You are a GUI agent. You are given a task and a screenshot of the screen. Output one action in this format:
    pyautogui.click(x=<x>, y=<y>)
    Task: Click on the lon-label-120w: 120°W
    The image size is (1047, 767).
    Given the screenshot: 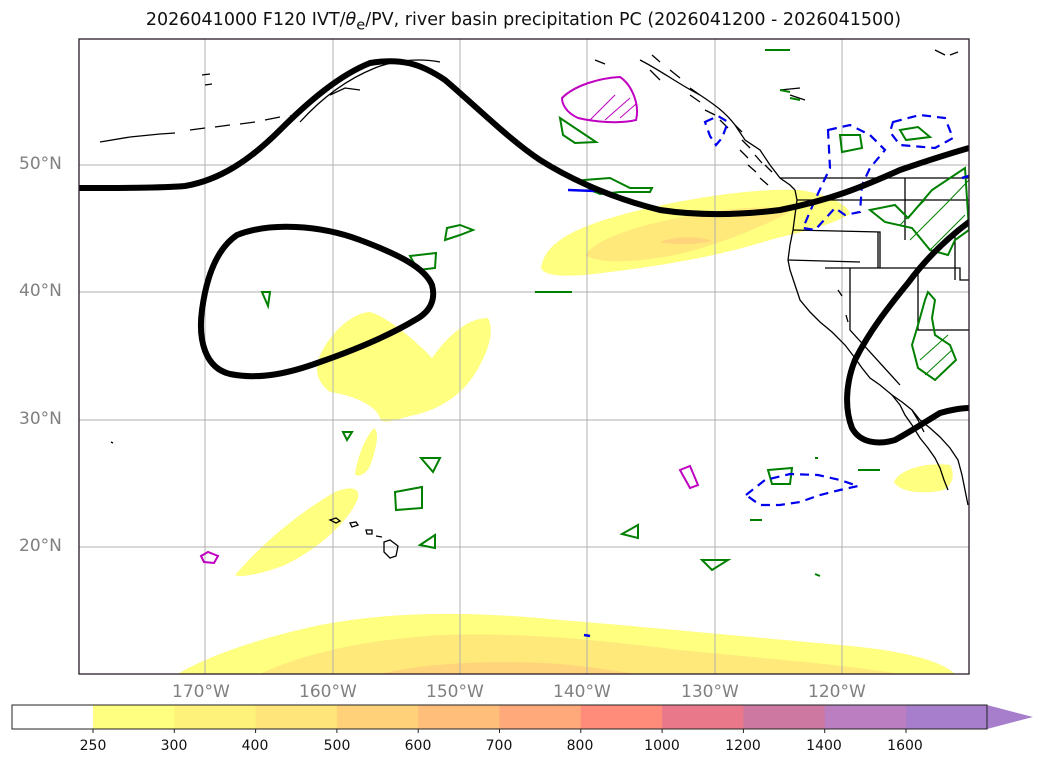 What is the action you would take?
    pyautogui.click(x=837, y=692)
    